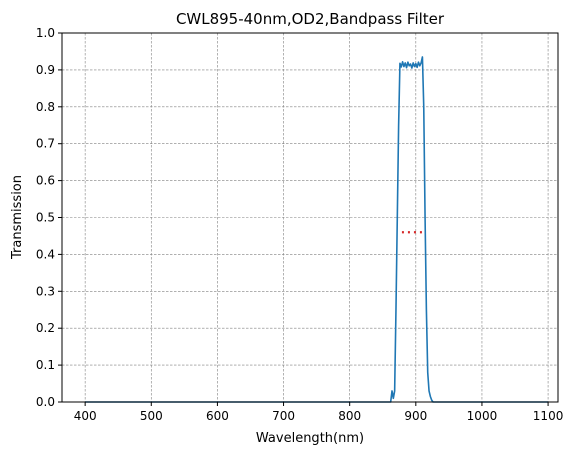 The image size is (567, 459). What do you see at coordinates (45, 365) in the screenshot?
I see `y-tick-label: 0.1` at bounding box center [45, 365].